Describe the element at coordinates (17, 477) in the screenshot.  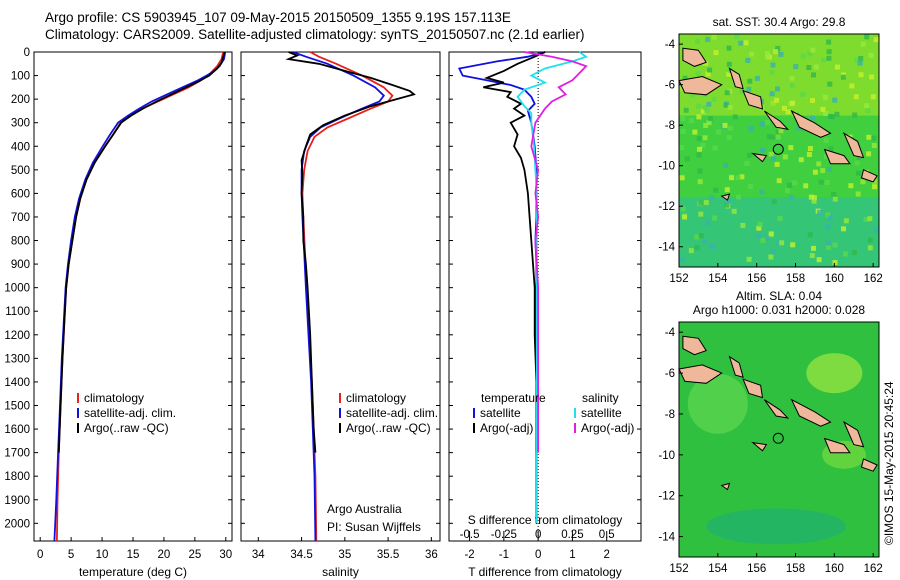
I see `y-tick-label: 1800` at that location.